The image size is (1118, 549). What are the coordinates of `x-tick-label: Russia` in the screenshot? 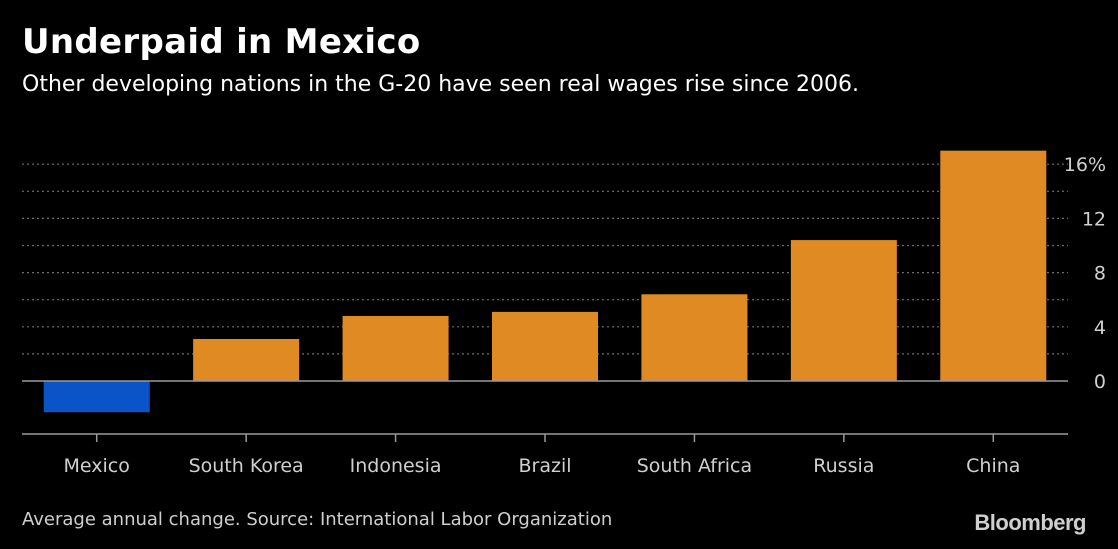 It's located at (843, 466).